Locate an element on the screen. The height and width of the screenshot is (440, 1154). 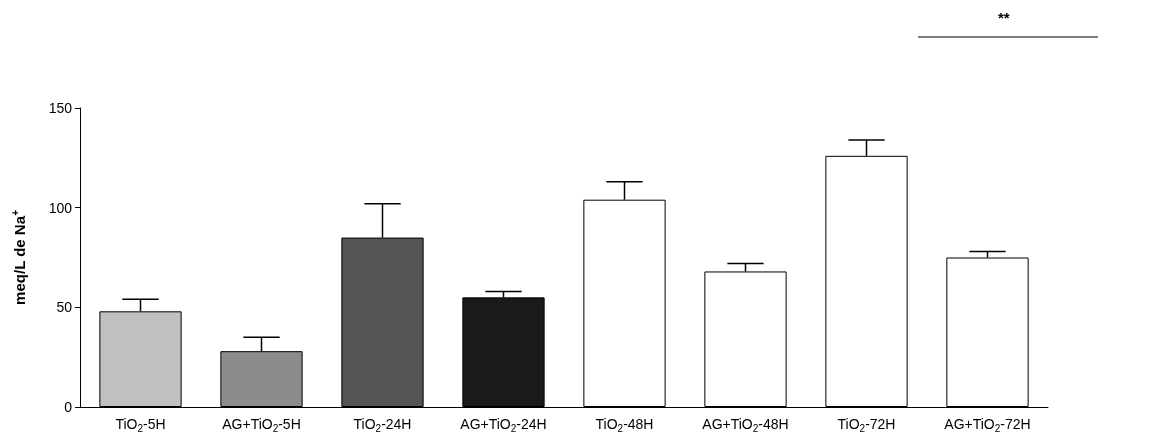
y-tick-label: 100 is located at coordinates (60, 207).